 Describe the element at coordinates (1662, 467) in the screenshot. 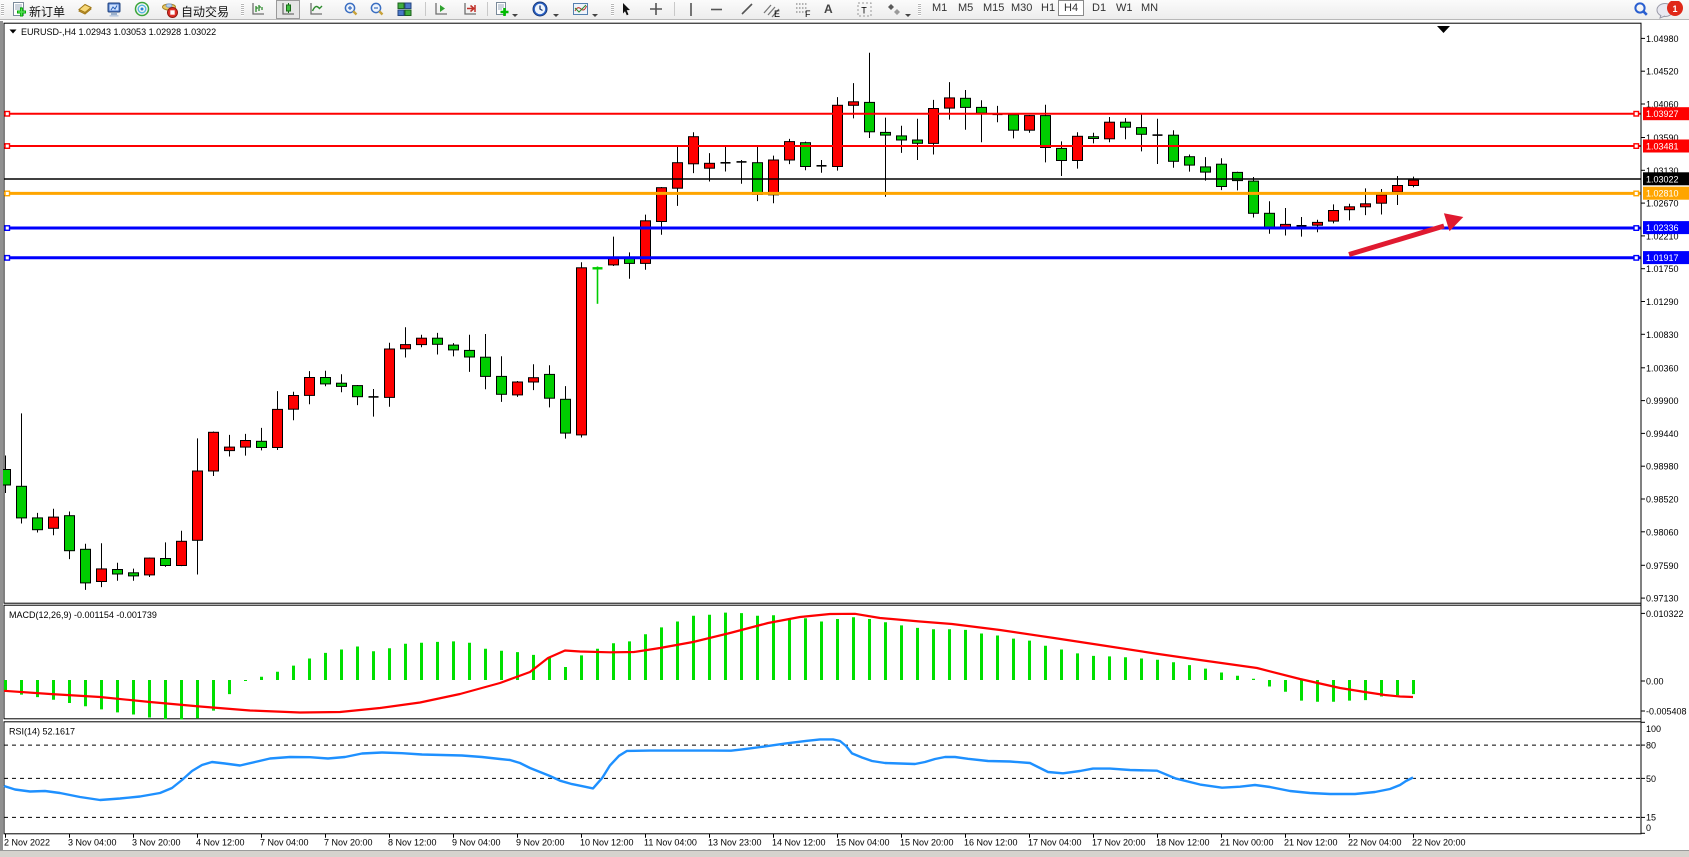

I see `svg-text: 0.98980` at that location.